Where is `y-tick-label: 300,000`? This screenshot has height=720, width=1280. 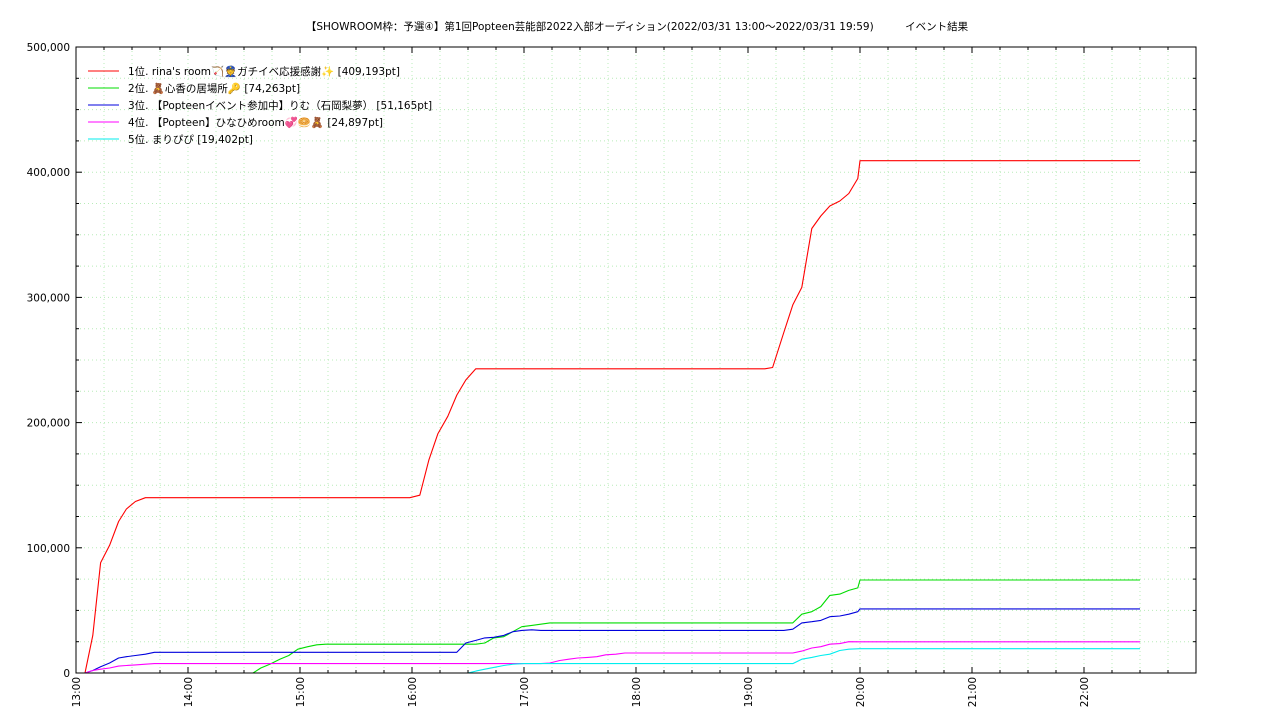 y-tick-label: 300,000 is located at coordinates (48, 298).